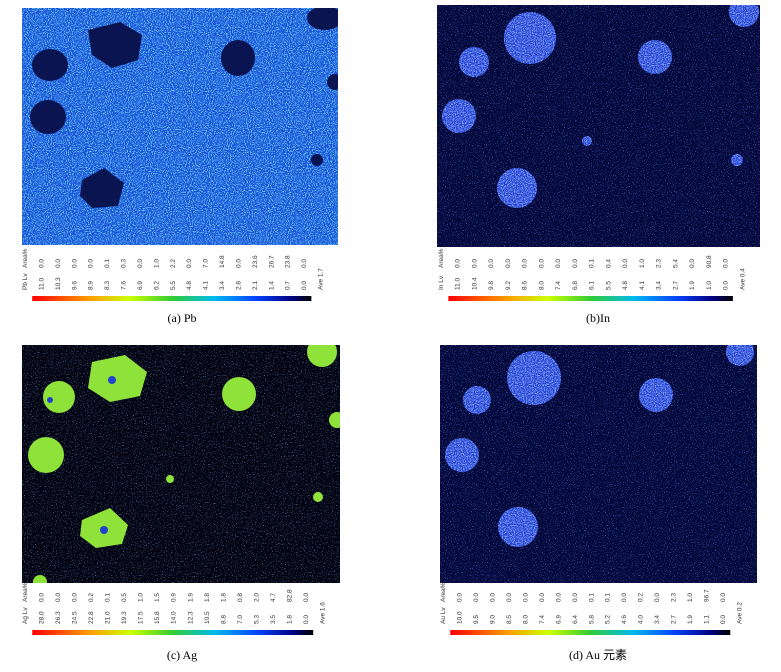 This screenshot has height=672, width=781. What do you see at coordinates (675, 263) in the screenshot?
I see `legend-label: 5.4` at bounding box center [675, 263].